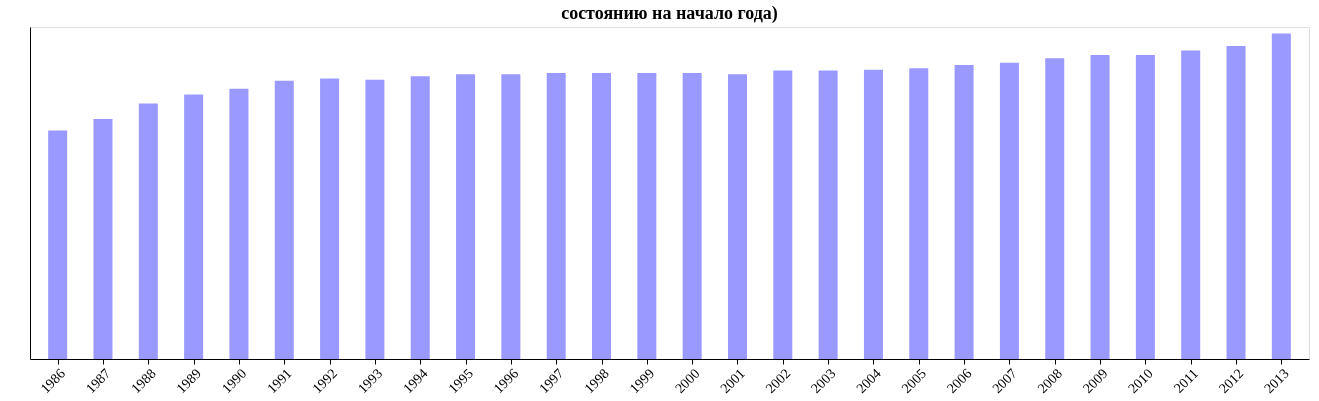 This screenshot has width=1319, height=401. What do you see at coordinates (279, 381) in the screenshot?
I see `x-tick-label: 1991` at bounding box center [279, 381].